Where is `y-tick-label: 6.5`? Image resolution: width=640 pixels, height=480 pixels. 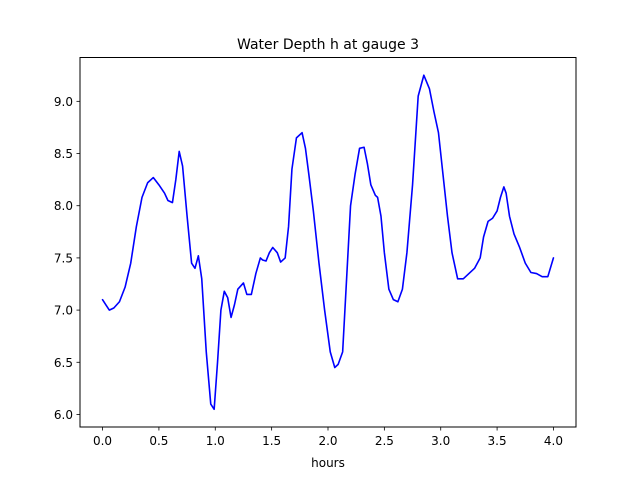 y-tick-label: 6.5 is located at coordinates (63, 363).